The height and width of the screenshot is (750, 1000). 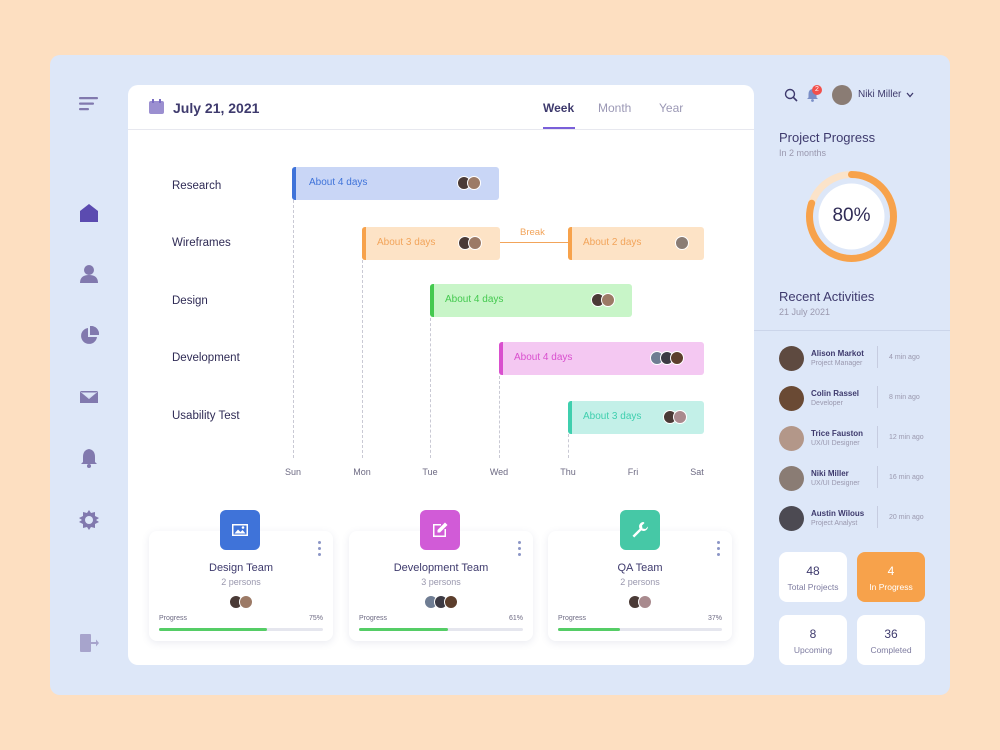 I want to click on activity-item: Colin Rassel Developer 8 min ago, so click(x=859, y=399).